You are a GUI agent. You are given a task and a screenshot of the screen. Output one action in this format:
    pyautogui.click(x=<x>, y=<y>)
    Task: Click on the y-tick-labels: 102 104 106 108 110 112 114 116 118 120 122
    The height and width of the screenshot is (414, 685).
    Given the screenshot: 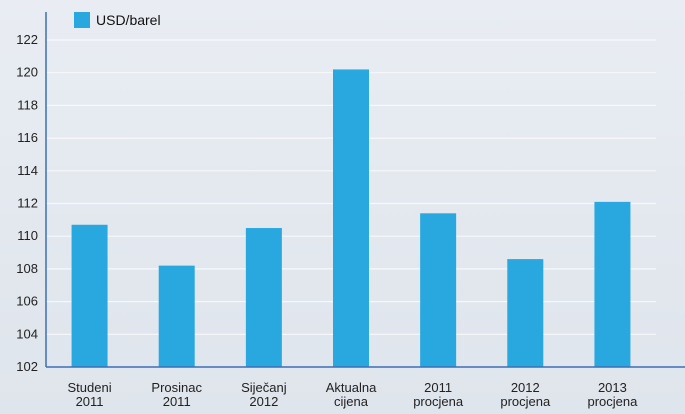 What is the action you would take?
    pyautogui.click(x=27, y=203)
    